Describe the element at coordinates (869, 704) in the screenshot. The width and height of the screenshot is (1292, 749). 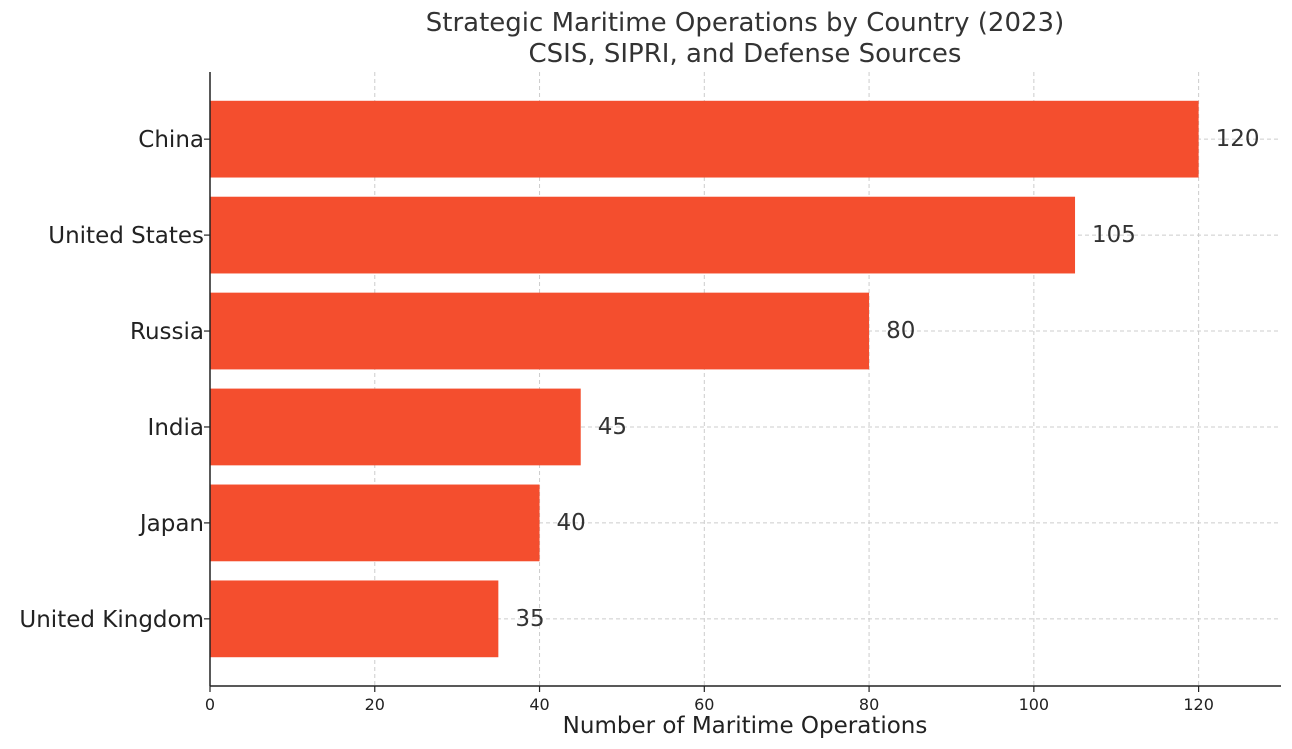
I see `x-tick-label: 80` at that location.